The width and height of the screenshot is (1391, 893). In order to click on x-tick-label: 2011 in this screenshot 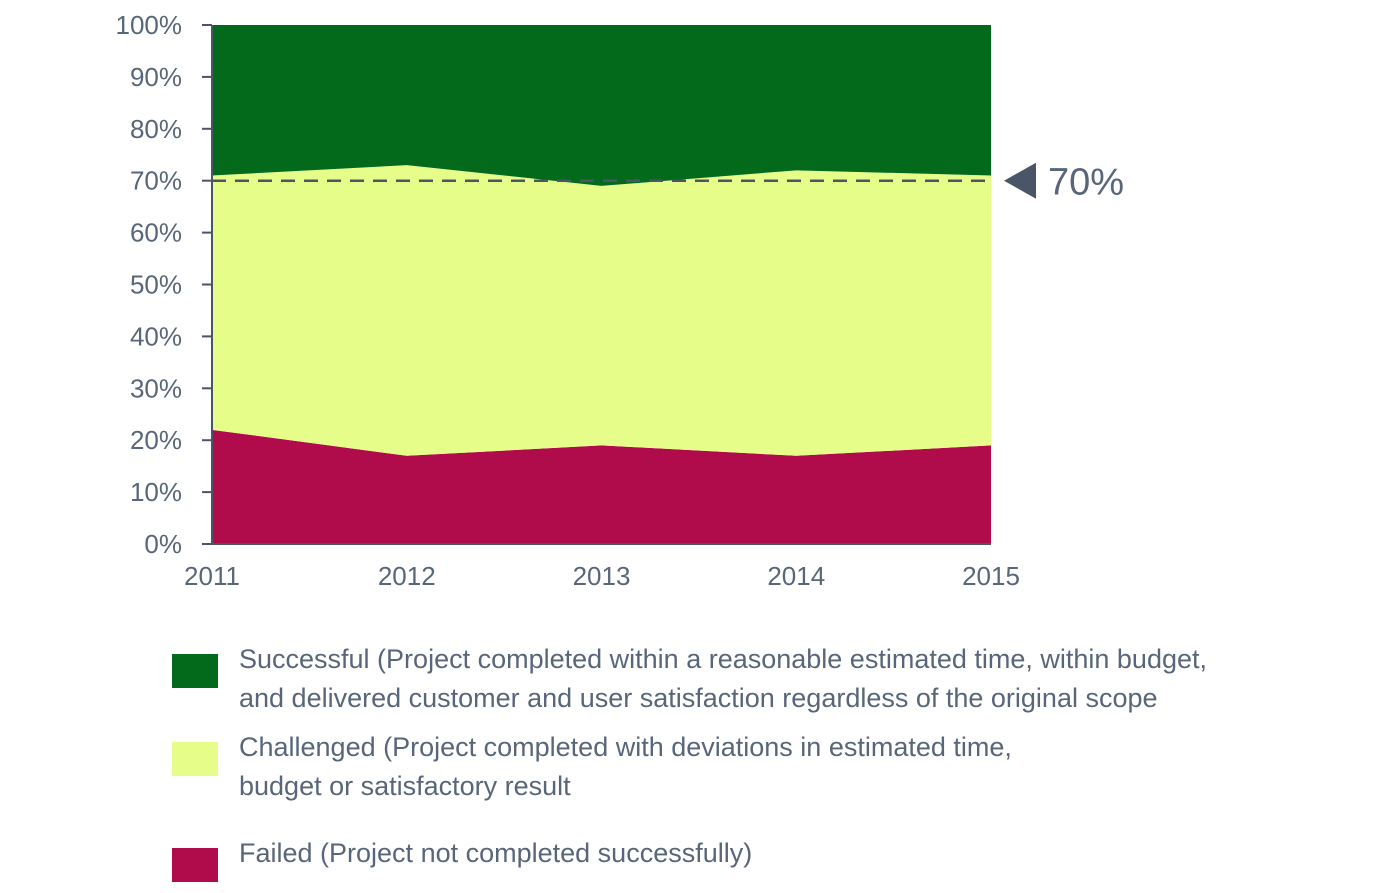, I will do `click(212, 576)`.